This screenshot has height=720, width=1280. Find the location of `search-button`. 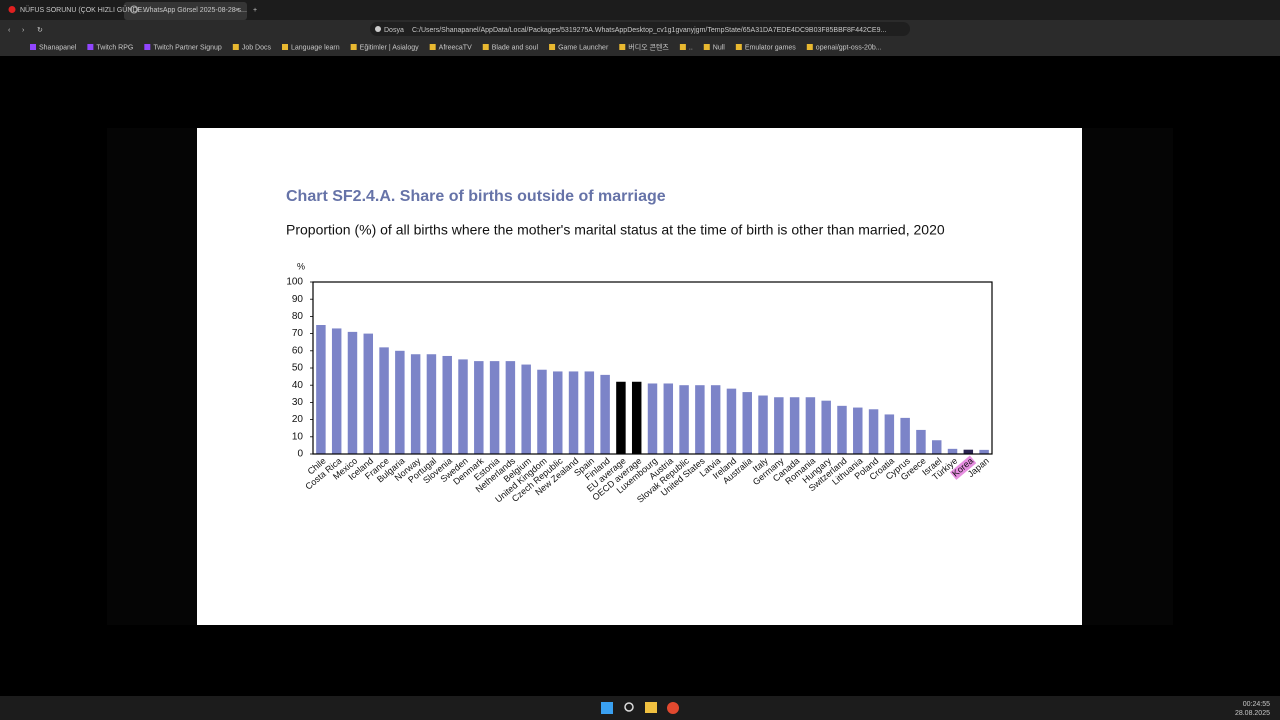

search-button is located at coordinates (629, 707).